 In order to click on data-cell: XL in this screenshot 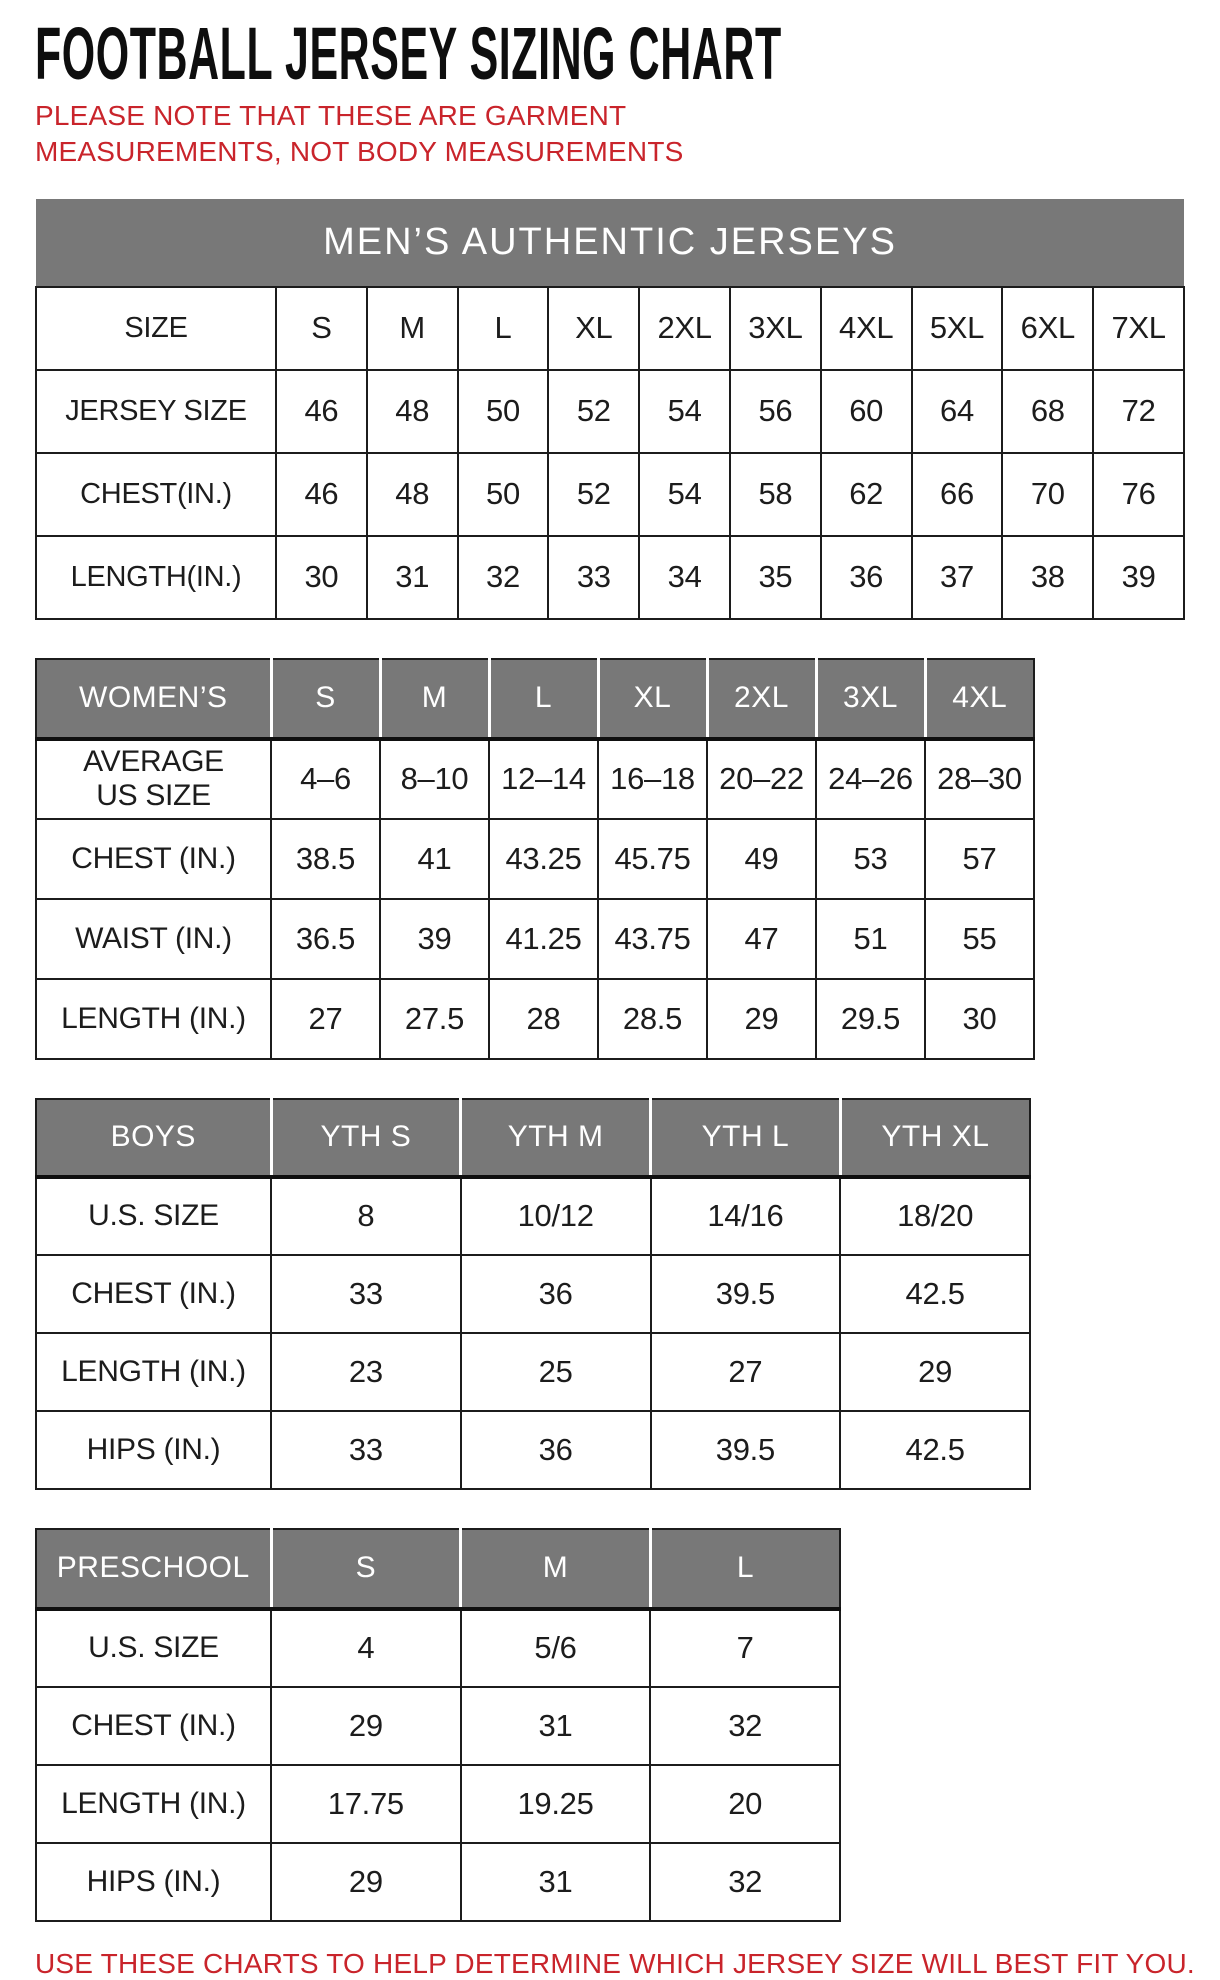, I will do `click(594, 328)`.